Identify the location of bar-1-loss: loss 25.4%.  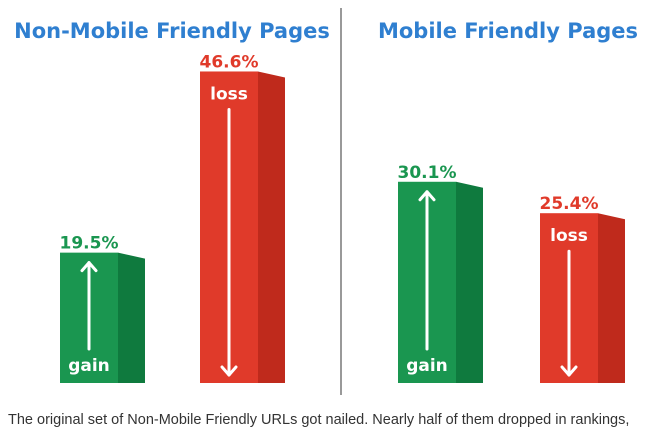
(582, 288).